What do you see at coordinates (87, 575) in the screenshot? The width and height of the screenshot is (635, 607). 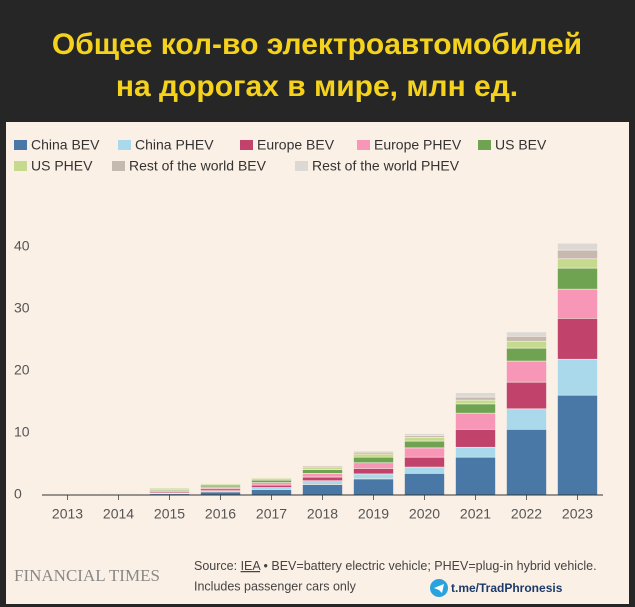 I see `brand: FINANCIAL TIMES` at bounding box center [87, 575].